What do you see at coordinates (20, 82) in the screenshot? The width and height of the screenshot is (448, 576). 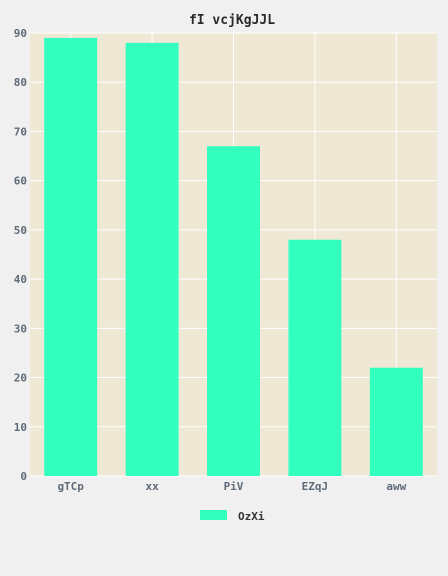 I see `y-tick-label: 80` at bounding box center [20, 82].